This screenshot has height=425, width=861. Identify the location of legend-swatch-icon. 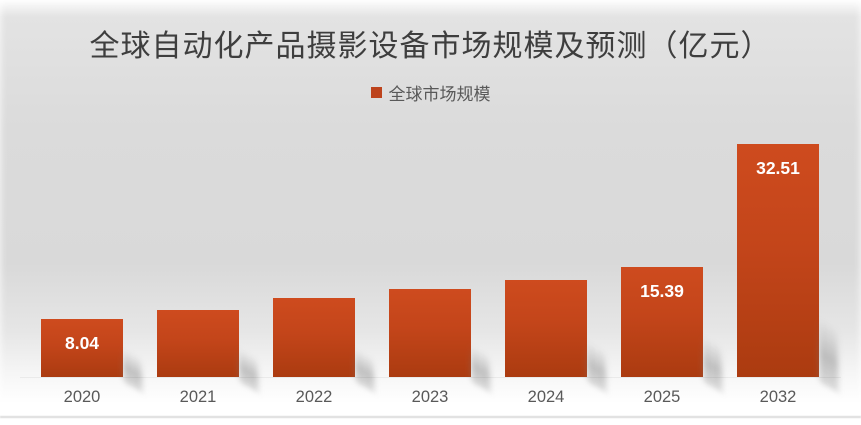
(376, 92).